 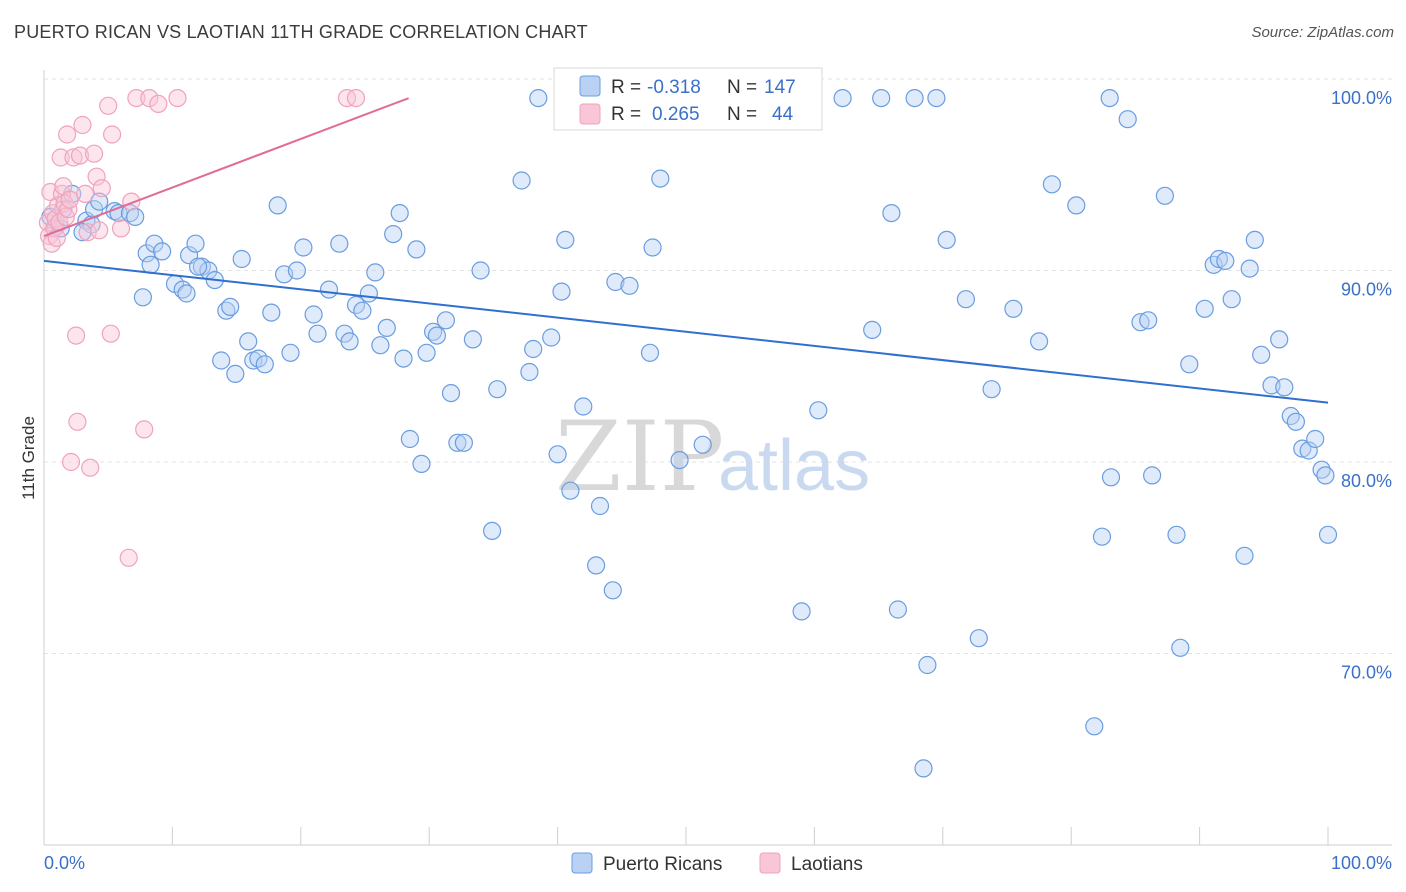 What do you see at coordinates (780, 87) in the screenshot?
I see `legend-n-value-1: 147` at bounding box center [780, 87].